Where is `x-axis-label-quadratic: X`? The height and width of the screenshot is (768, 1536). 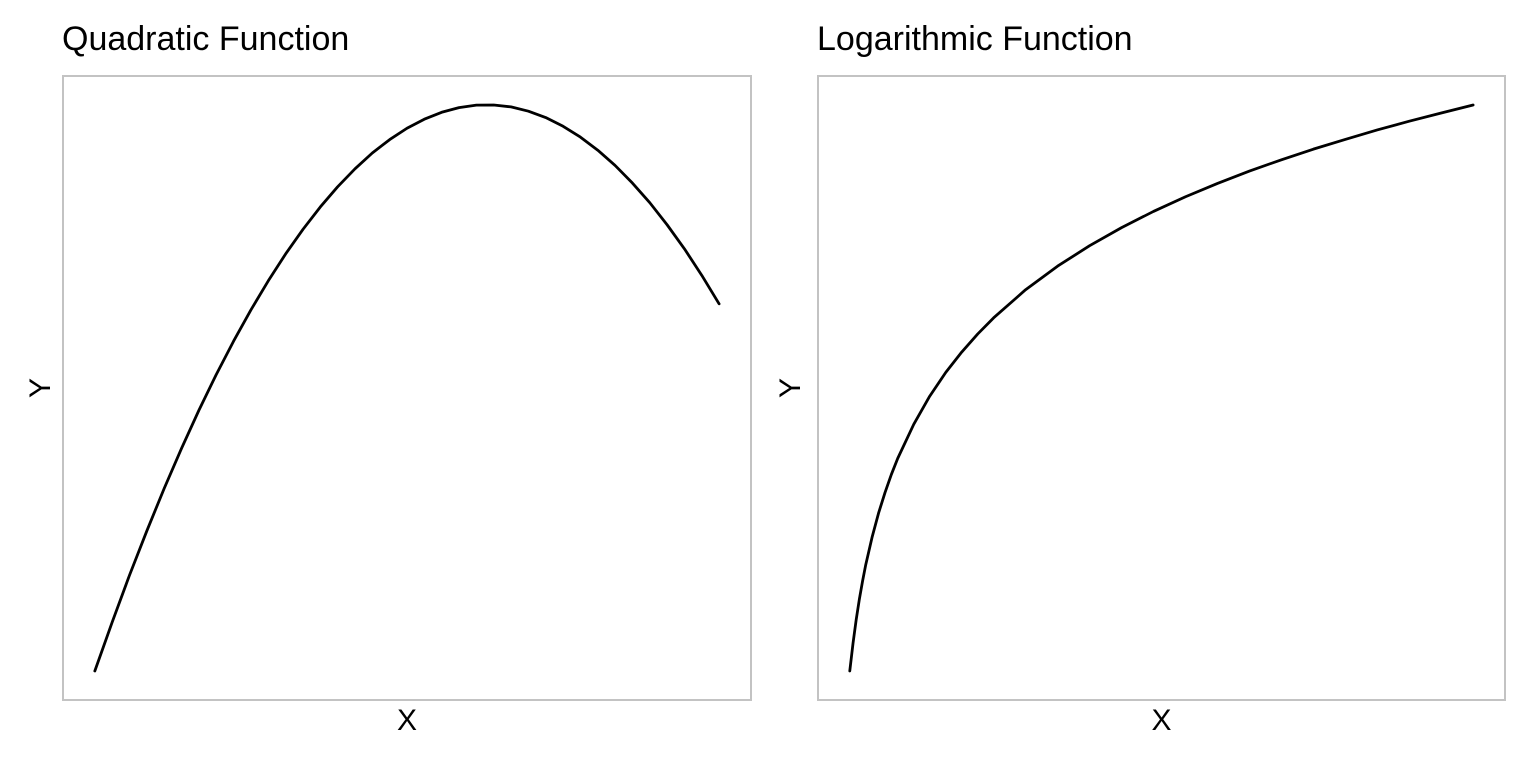 x-axis-label-quadratic: X is located at coordinates (406, 720).